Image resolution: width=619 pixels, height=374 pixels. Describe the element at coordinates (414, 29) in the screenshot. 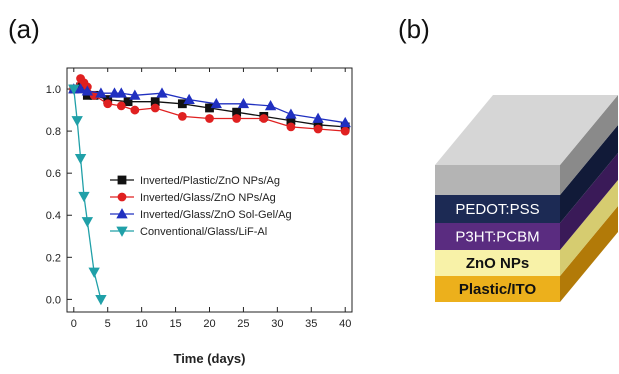

I see `panel-label-b: (b)` at that location.